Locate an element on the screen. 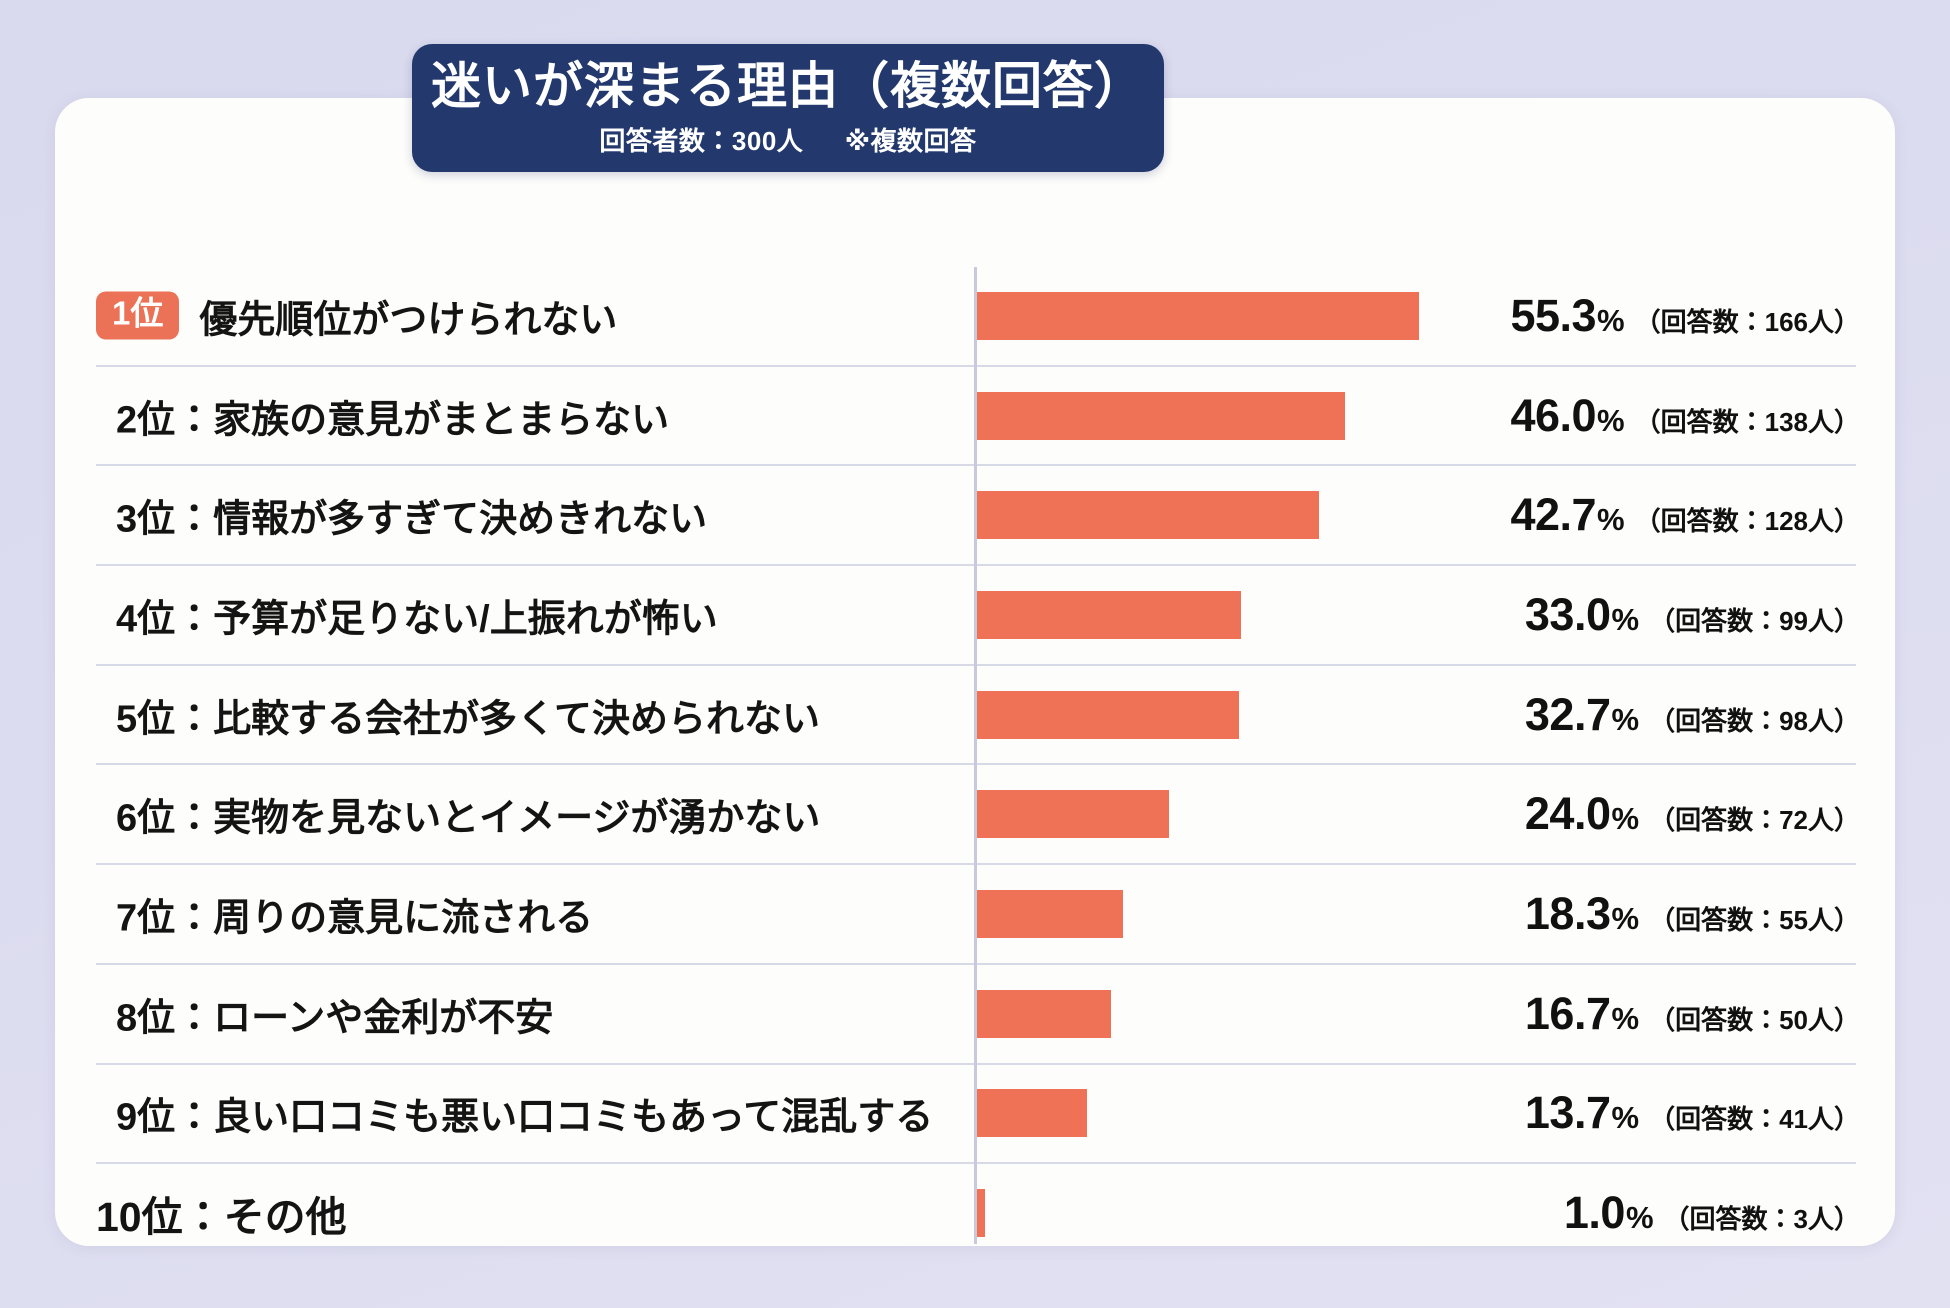  table-row: 3位：情報が多すぎて決めきれない 42.7% （回答数：128人） is located at coordinates (978, 516).